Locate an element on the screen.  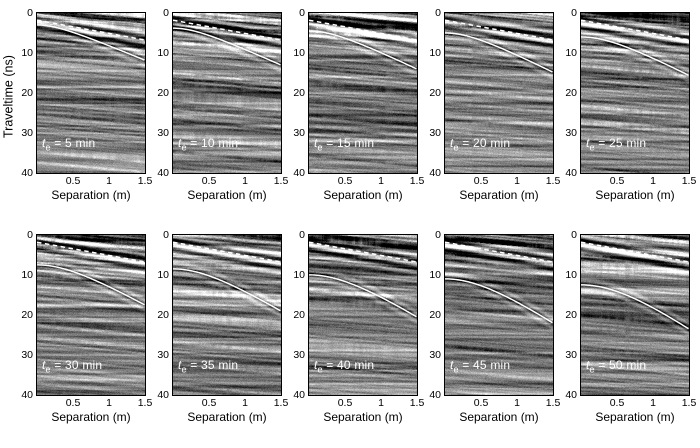
plot-area: te = 15 min is located at coordinates (363, 93).